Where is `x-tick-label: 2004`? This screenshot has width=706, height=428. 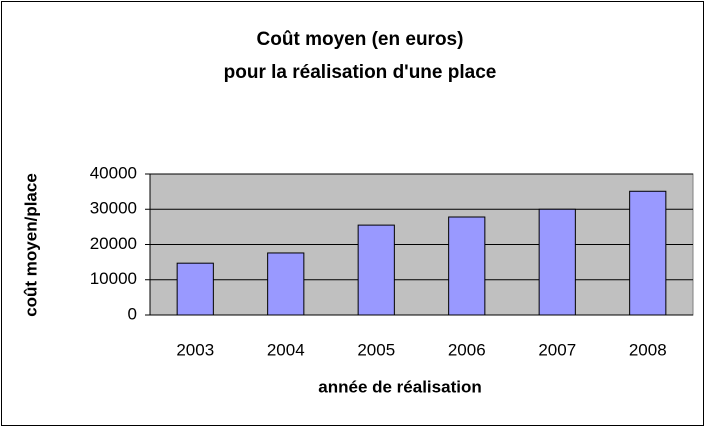 x-tick-label: 2004 is located at coordinates (286, 349).